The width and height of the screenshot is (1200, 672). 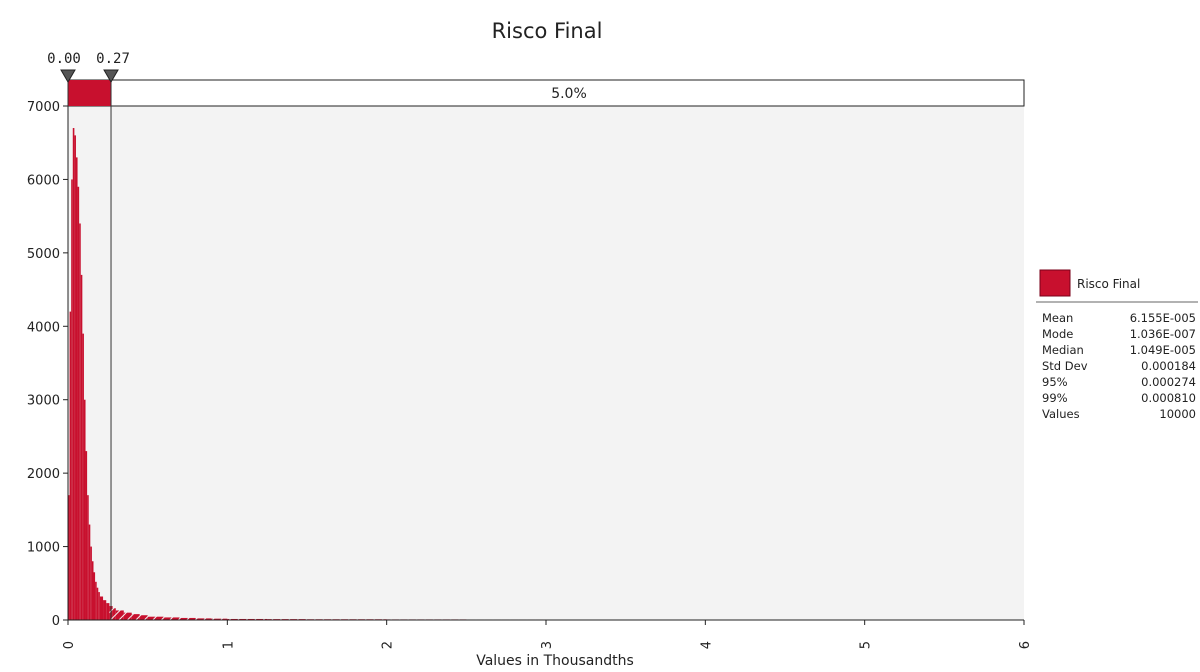 What do you see at coordinates (1061, 414) in the screenshot?
I see `legend-stat-label: Values` at bounding box center [1061, 414].